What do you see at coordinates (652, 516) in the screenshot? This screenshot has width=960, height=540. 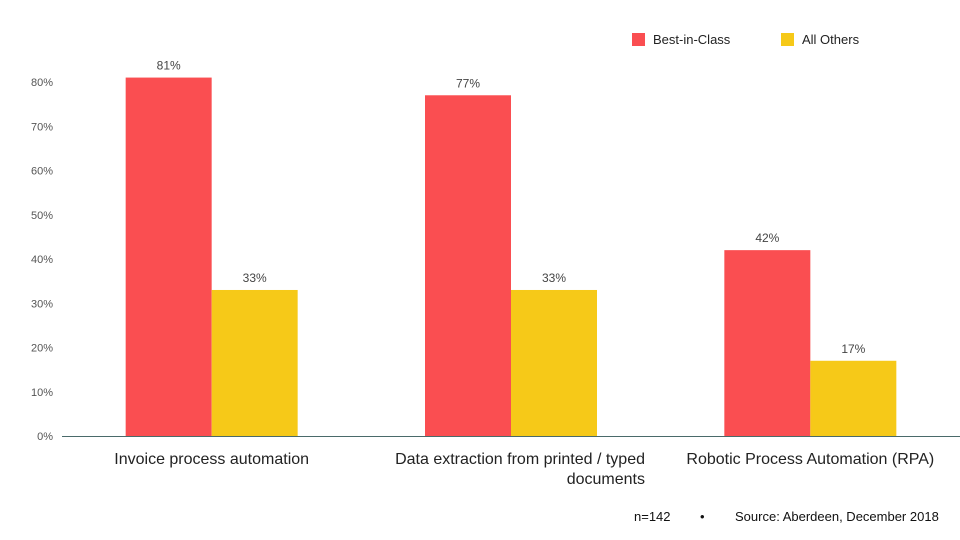 I see `sample-size: n=142` at bounding box center [652, 516].